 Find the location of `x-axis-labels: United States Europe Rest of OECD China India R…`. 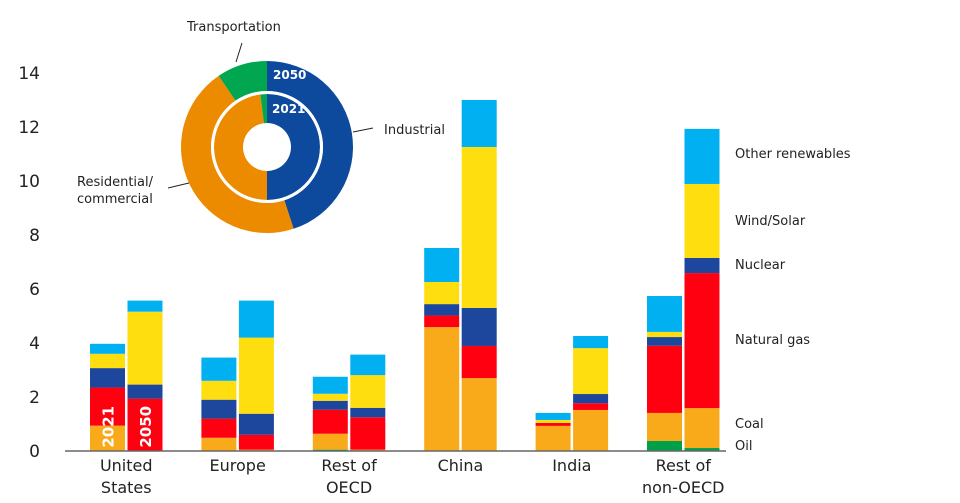

x-axis-labels: United States Europe Rest of OECD China India R… is located at coordinates (412, 476).